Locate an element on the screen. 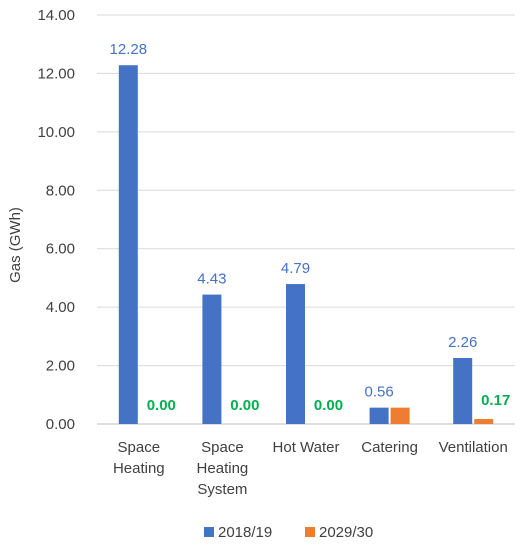 The height and width of the screenshot is (550, 531). x-category-label: Hot Water is located at coordinates (306, 447).